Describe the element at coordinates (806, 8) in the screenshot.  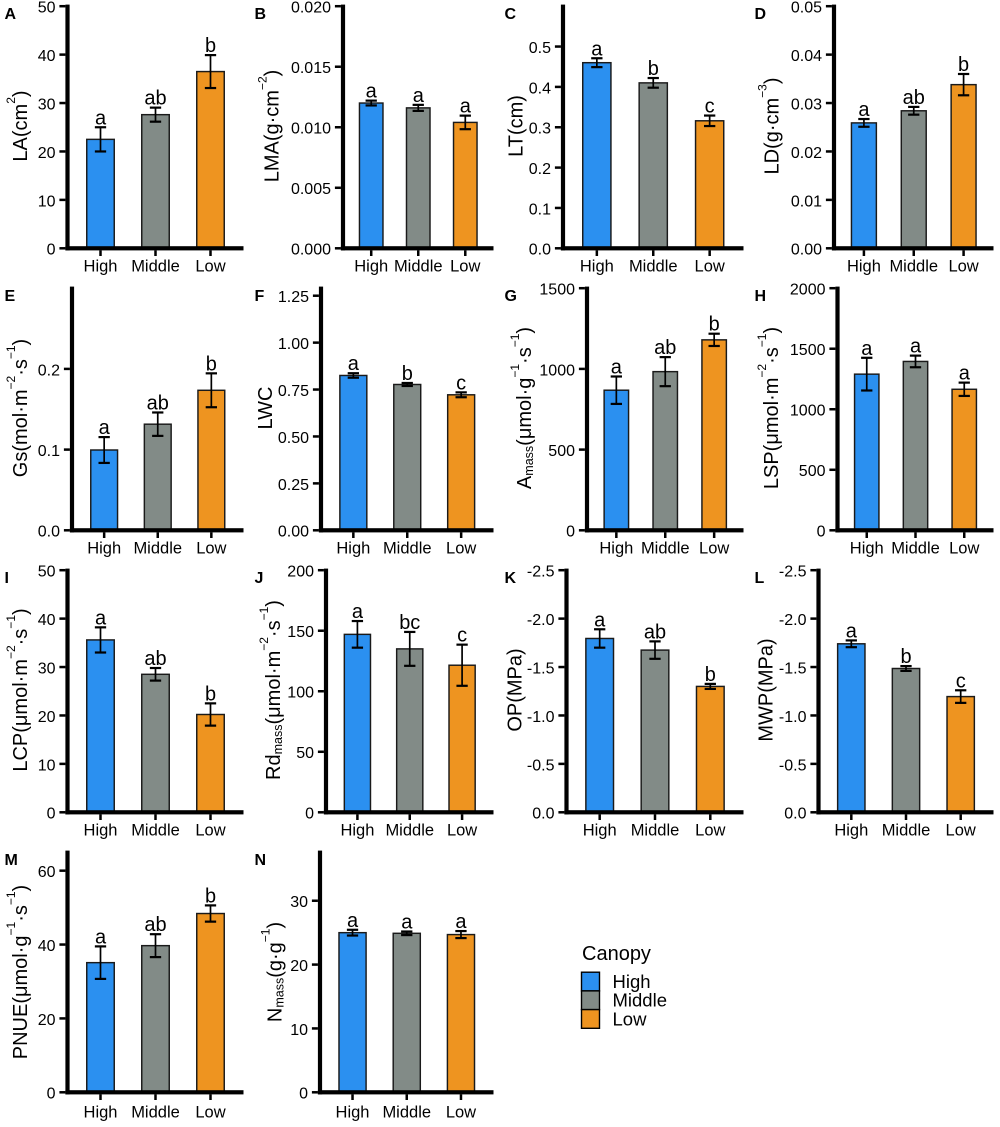
I see `svg-text: 0.05` at that location.